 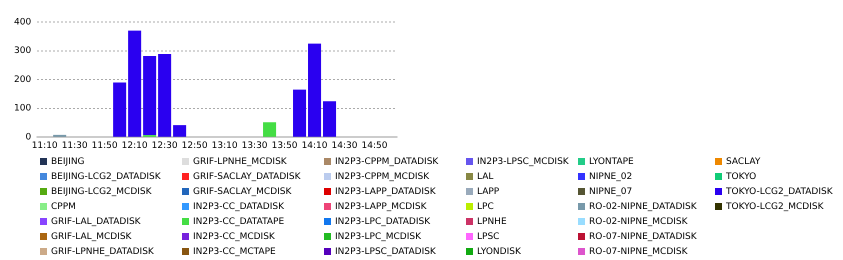 I want to click on legend-label: LYONTAPE, so click(x=611, y=161).